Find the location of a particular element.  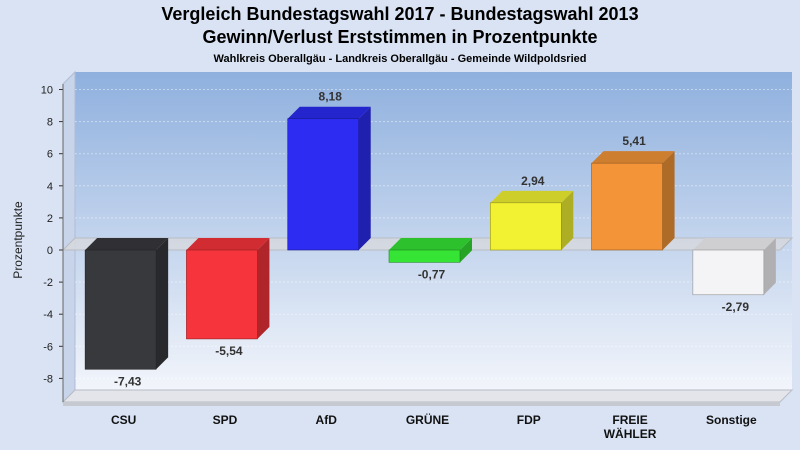

bar-fdp is located at coordinates (531, 220).